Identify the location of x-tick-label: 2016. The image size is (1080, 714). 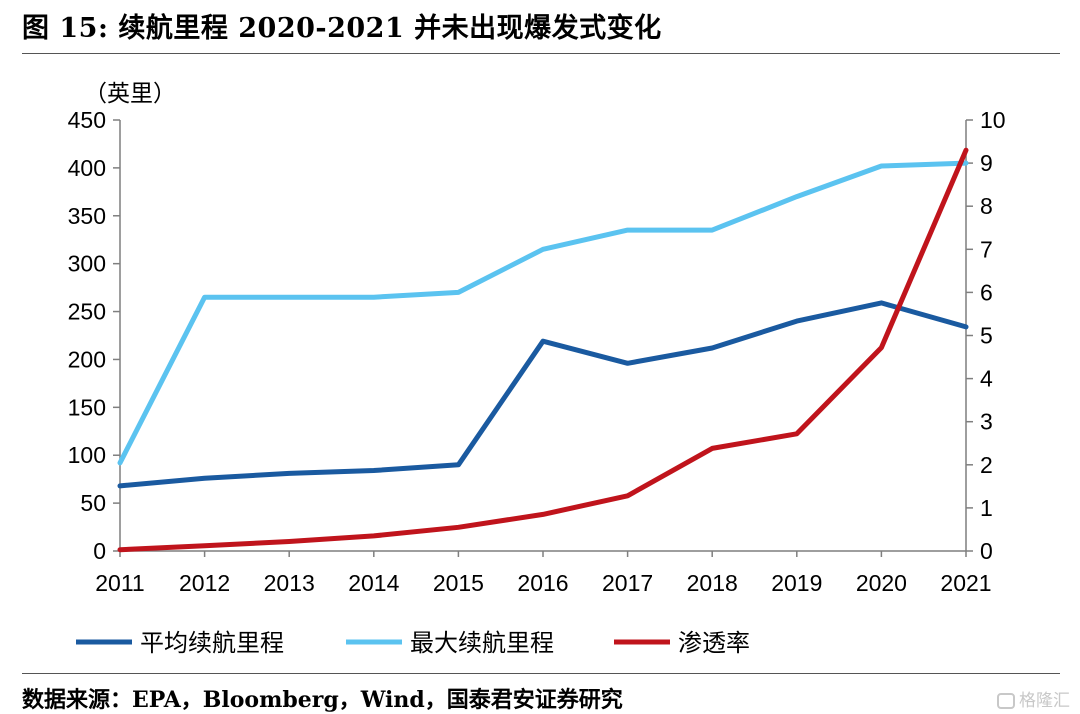
(542, 583).